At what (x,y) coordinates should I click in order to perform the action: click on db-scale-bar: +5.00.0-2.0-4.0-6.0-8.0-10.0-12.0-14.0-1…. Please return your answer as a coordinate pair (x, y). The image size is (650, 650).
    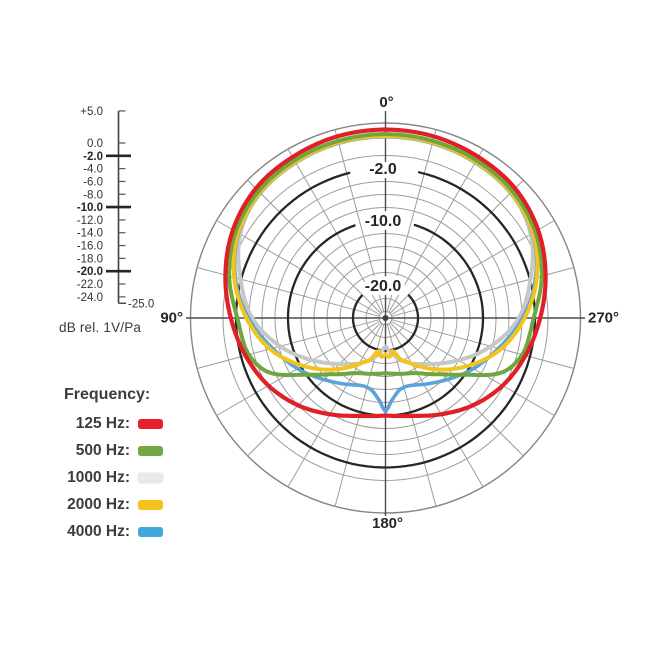
    Looking at the image, I should click on (115, 208).